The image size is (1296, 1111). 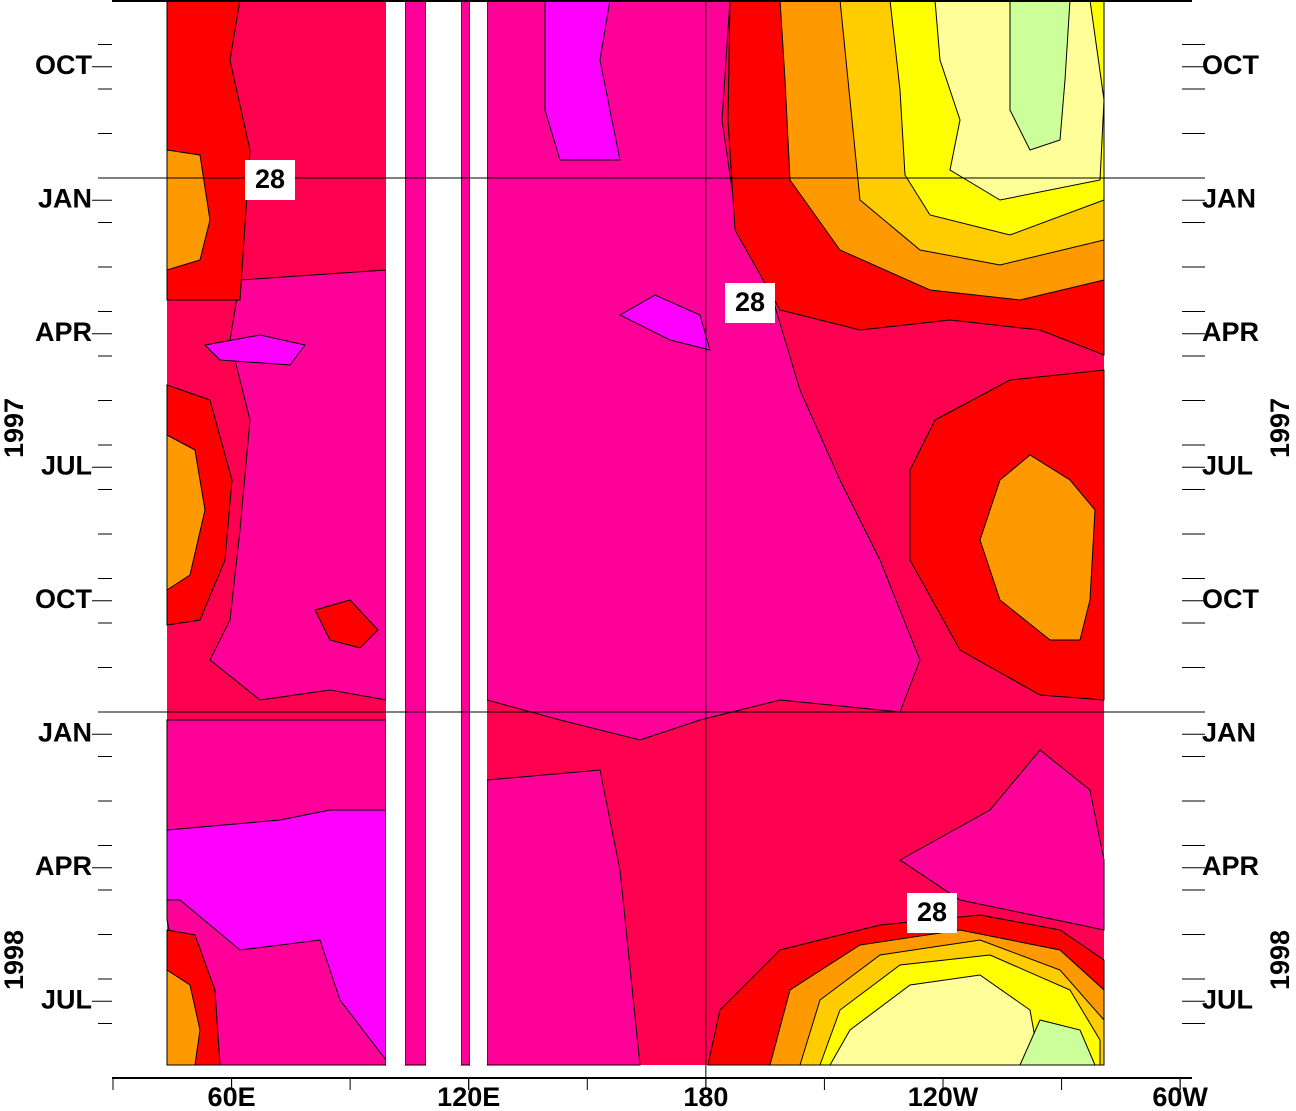 I want to click on x-tick-label: 60E, so click(x=232, y=1096).